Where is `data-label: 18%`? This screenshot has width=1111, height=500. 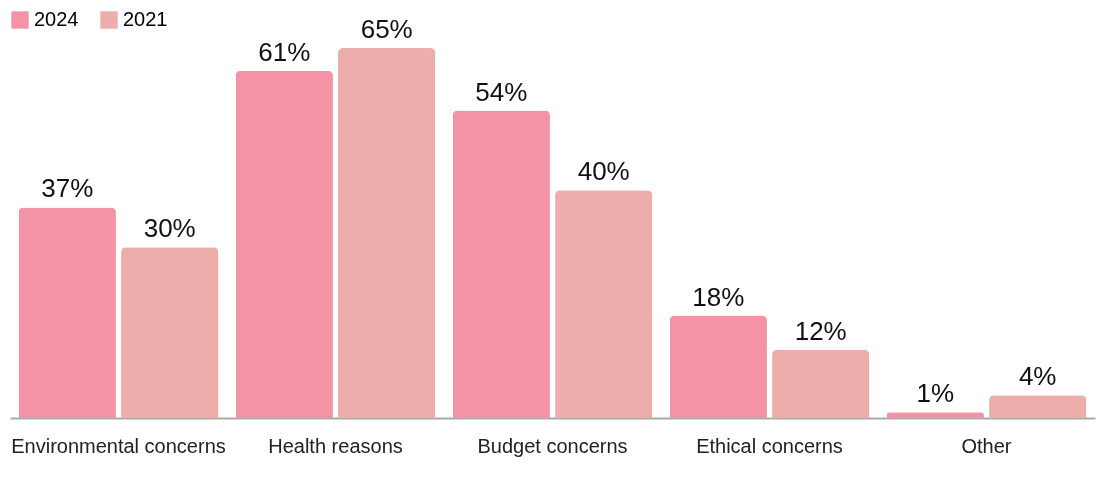 data-label: 18% is located at coordinates (718, 296).